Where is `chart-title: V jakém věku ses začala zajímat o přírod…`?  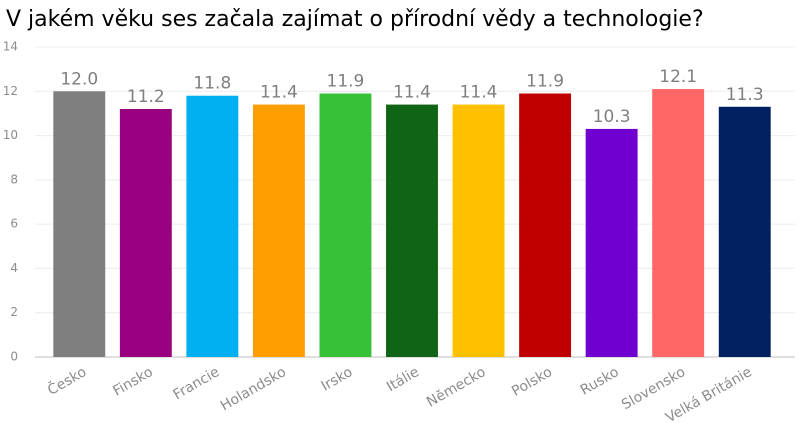
chart-title: V jakém věku ses začala zajímat o přírod… is located at coordinates (355, 19).